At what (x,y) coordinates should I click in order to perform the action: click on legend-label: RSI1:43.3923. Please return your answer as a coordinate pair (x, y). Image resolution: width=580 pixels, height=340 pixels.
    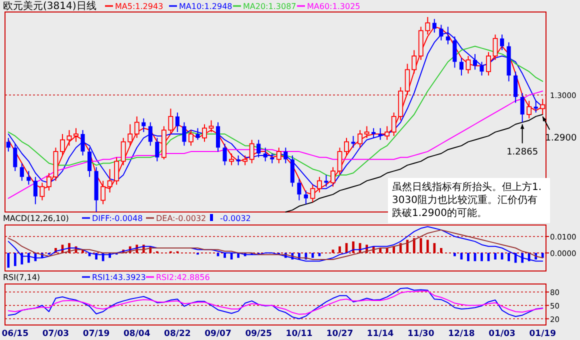
    Looking at the image, I should click on (119, 277).